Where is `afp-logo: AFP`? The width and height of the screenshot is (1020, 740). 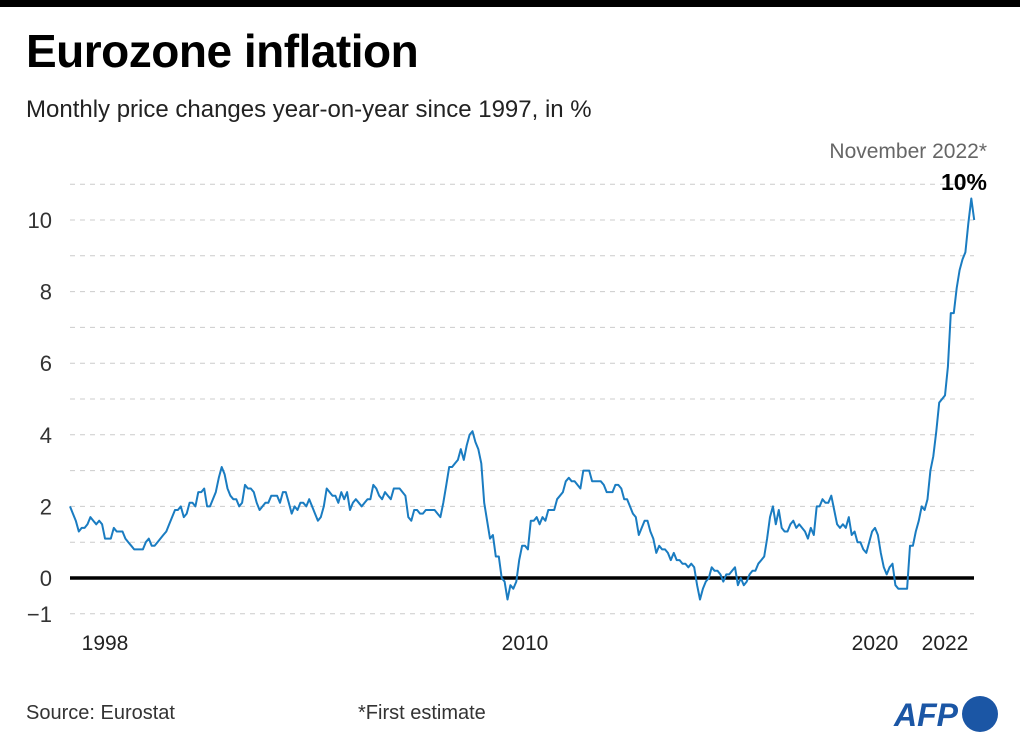 afp-logo: AFP is located at coordinates (945, 714).